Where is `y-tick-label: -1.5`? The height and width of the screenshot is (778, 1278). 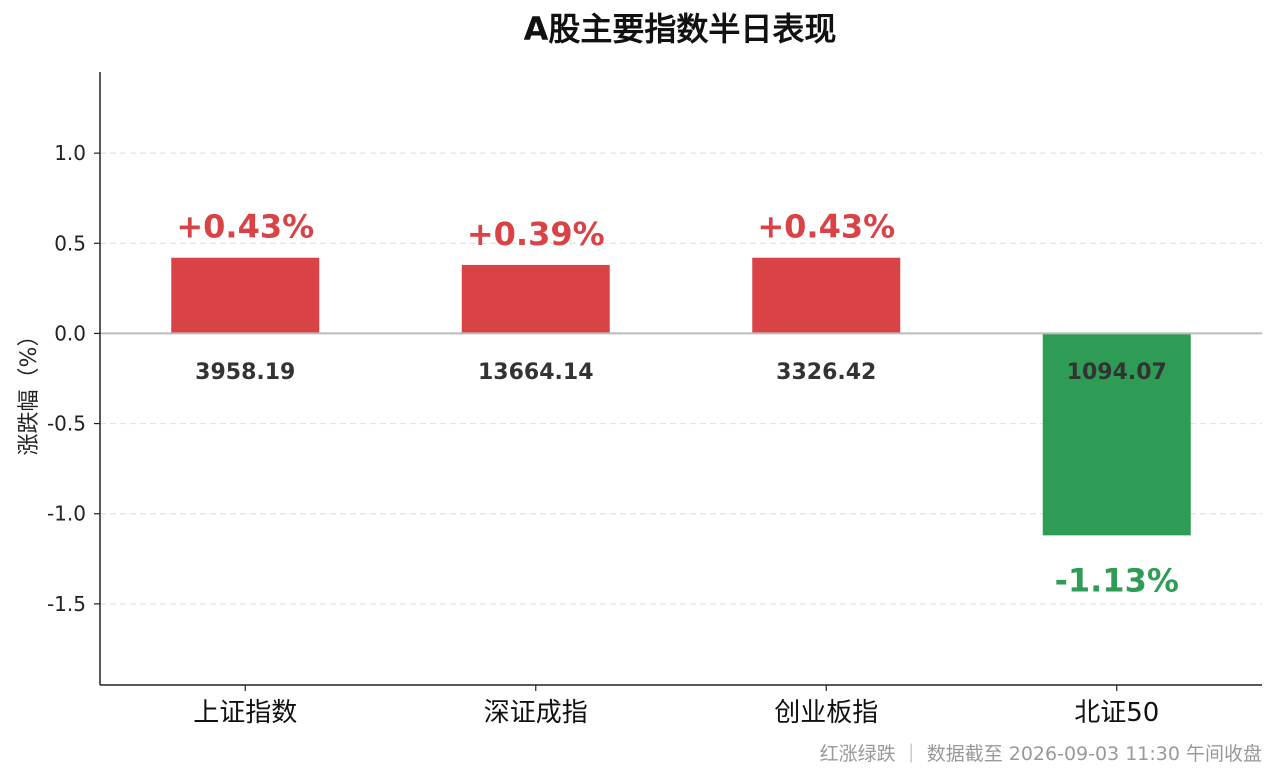
y-tick-label: -1.5 is located at coordinates (66, 604).